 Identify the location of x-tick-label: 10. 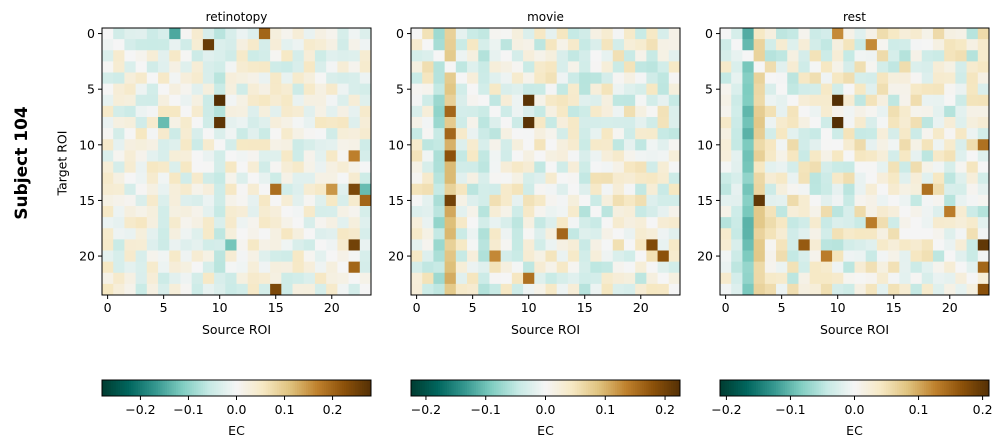
(529, 307).